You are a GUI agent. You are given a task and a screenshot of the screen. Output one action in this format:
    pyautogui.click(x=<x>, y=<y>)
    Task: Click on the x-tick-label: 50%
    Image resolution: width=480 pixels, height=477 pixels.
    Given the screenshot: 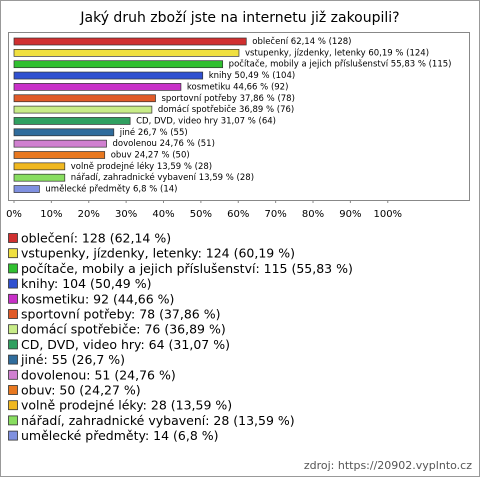 What is the action you would take?
    pyautogui.click(x=201, y=214)
    